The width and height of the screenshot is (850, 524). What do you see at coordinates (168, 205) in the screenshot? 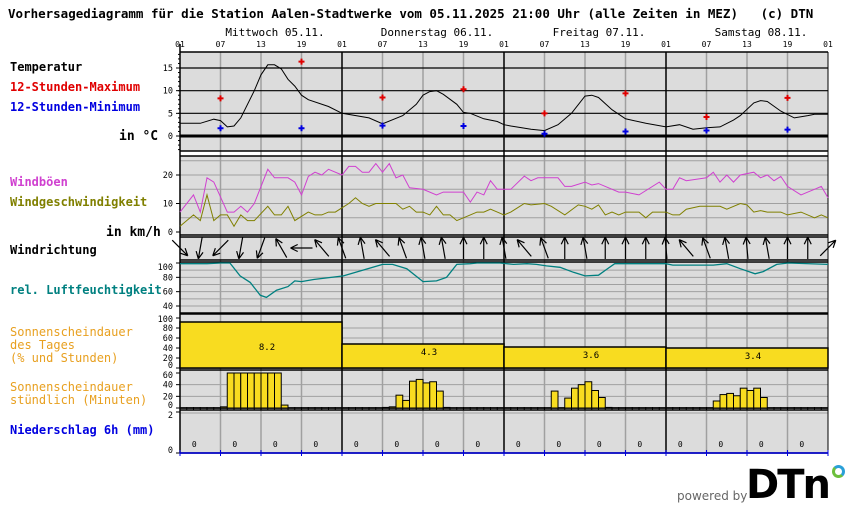
I see `wind-tick-label: 10` at bounding box center [168, 205].